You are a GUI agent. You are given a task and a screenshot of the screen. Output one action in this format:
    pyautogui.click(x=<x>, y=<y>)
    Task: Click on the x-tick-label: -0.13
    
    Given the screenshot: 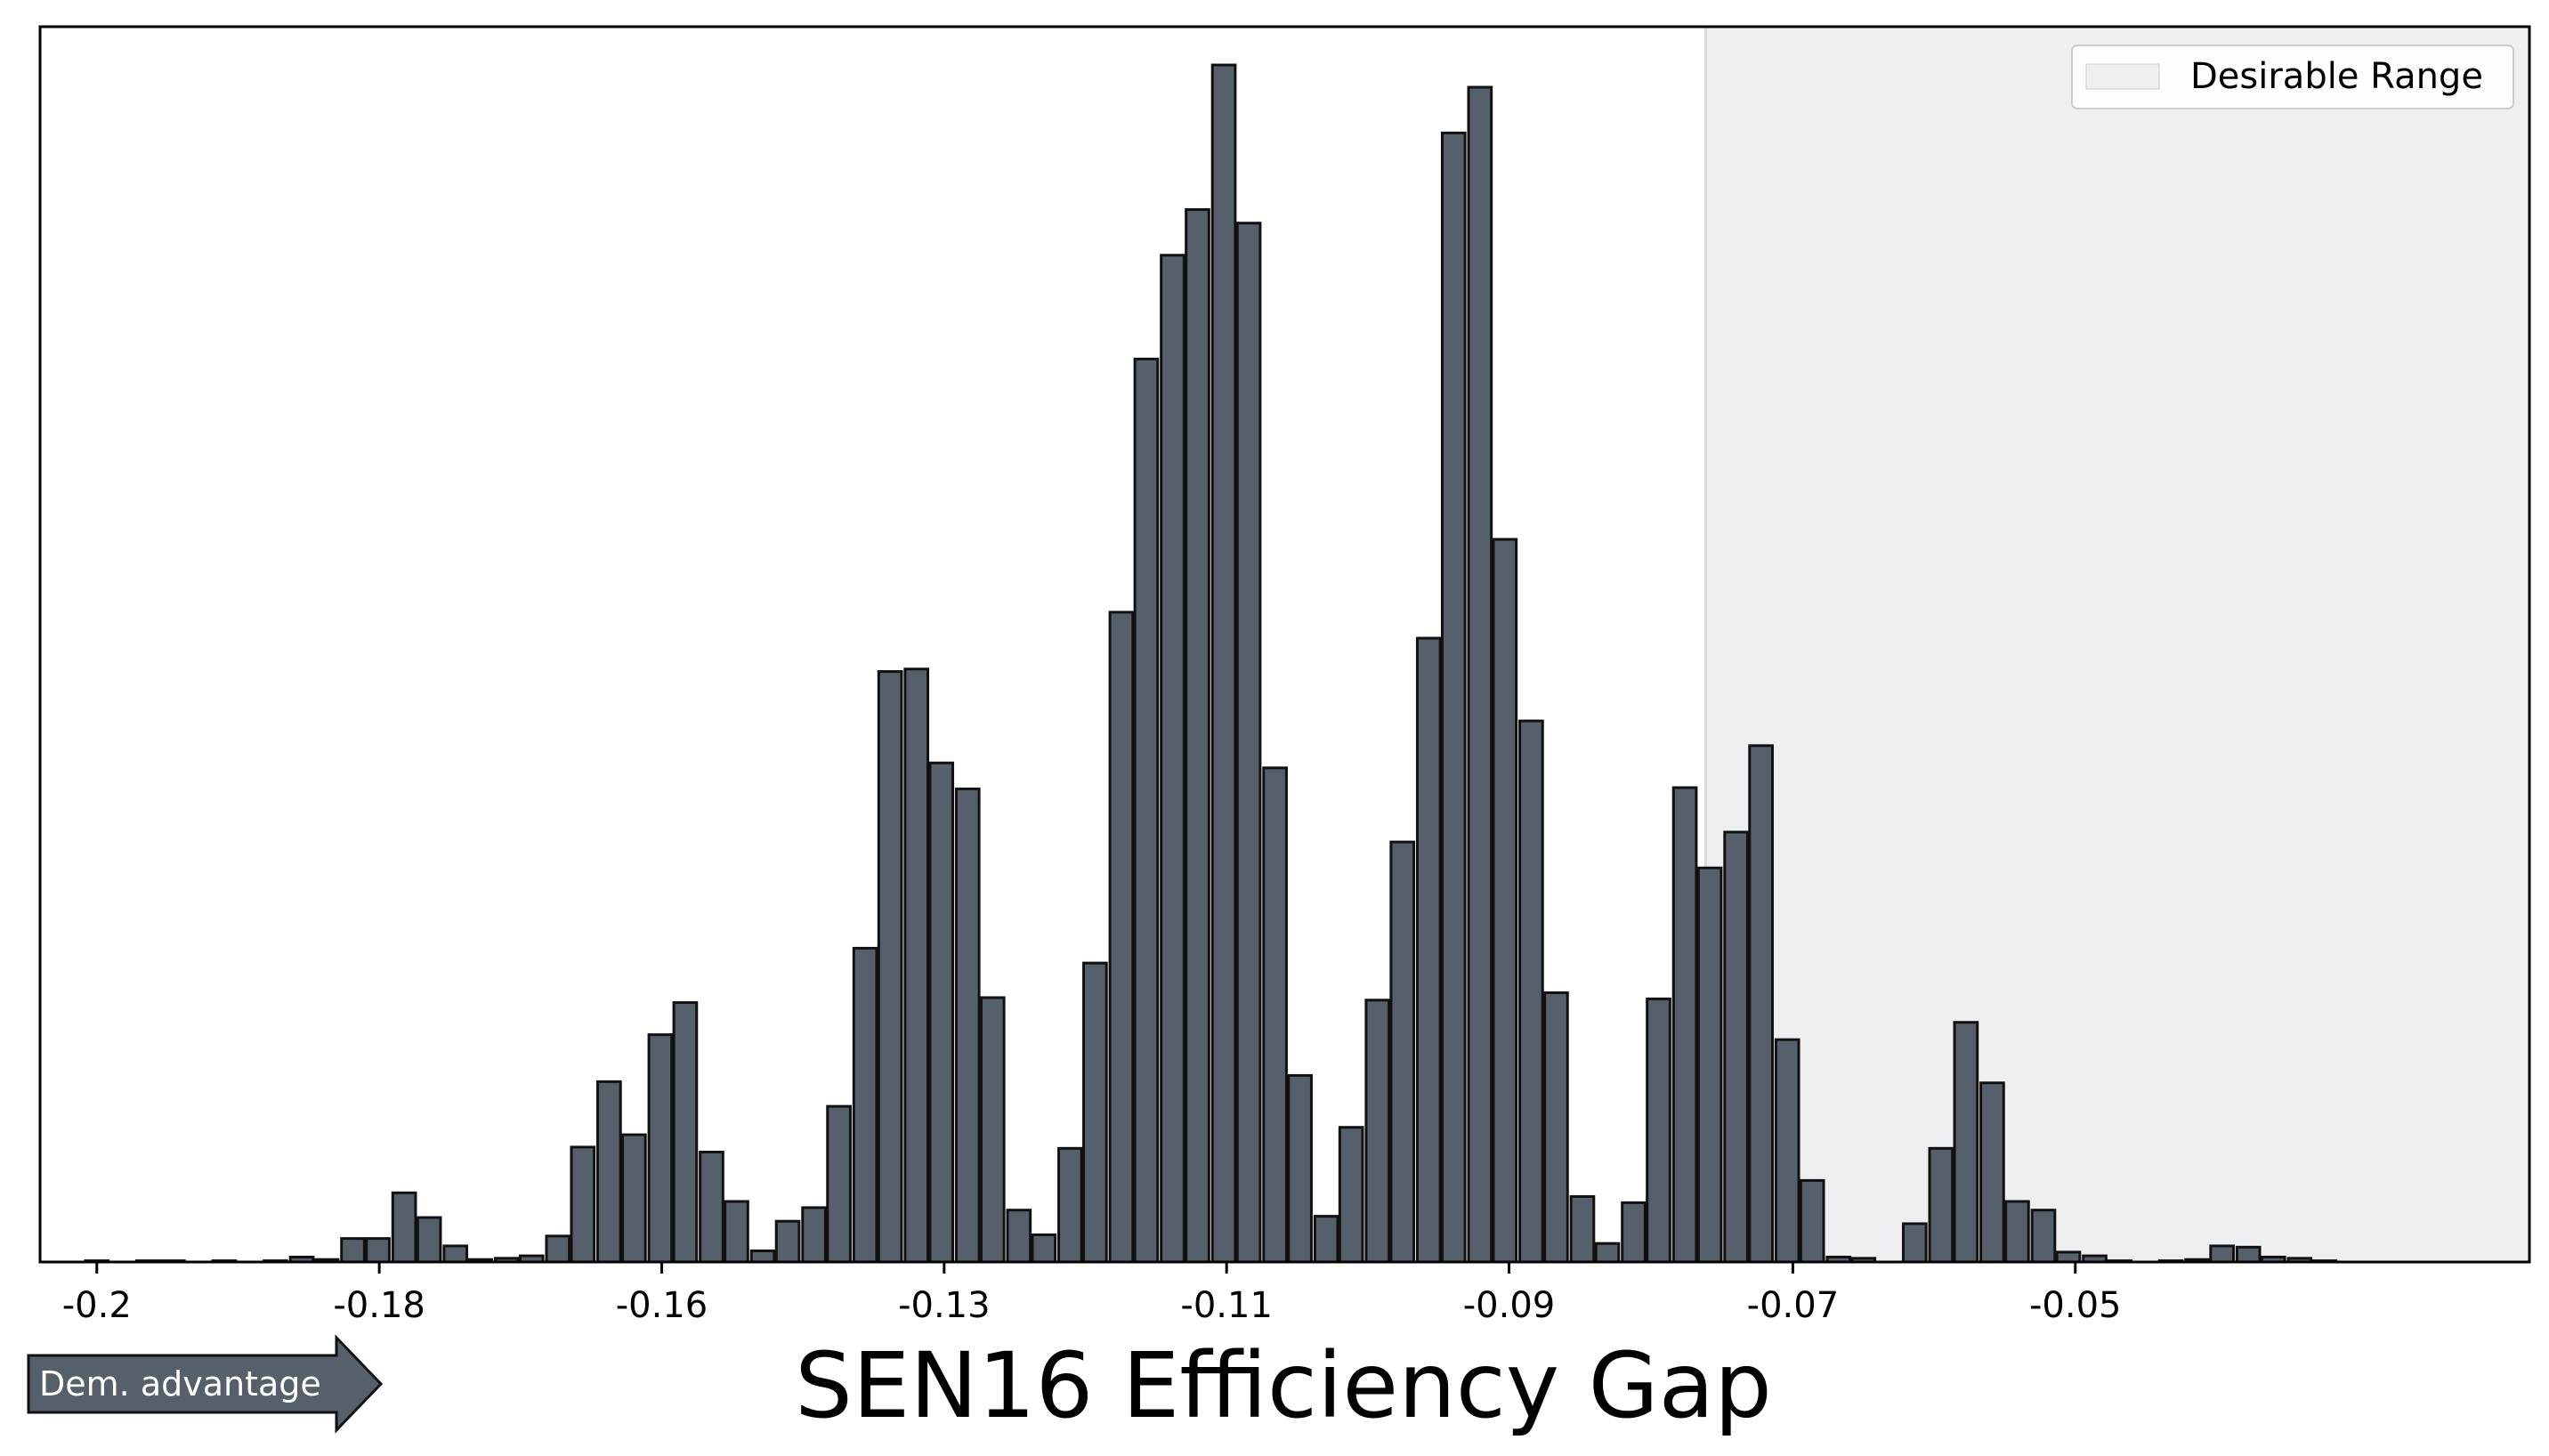 What is the action you would take?
    pyautogui.click(x=945, y=1305)
    